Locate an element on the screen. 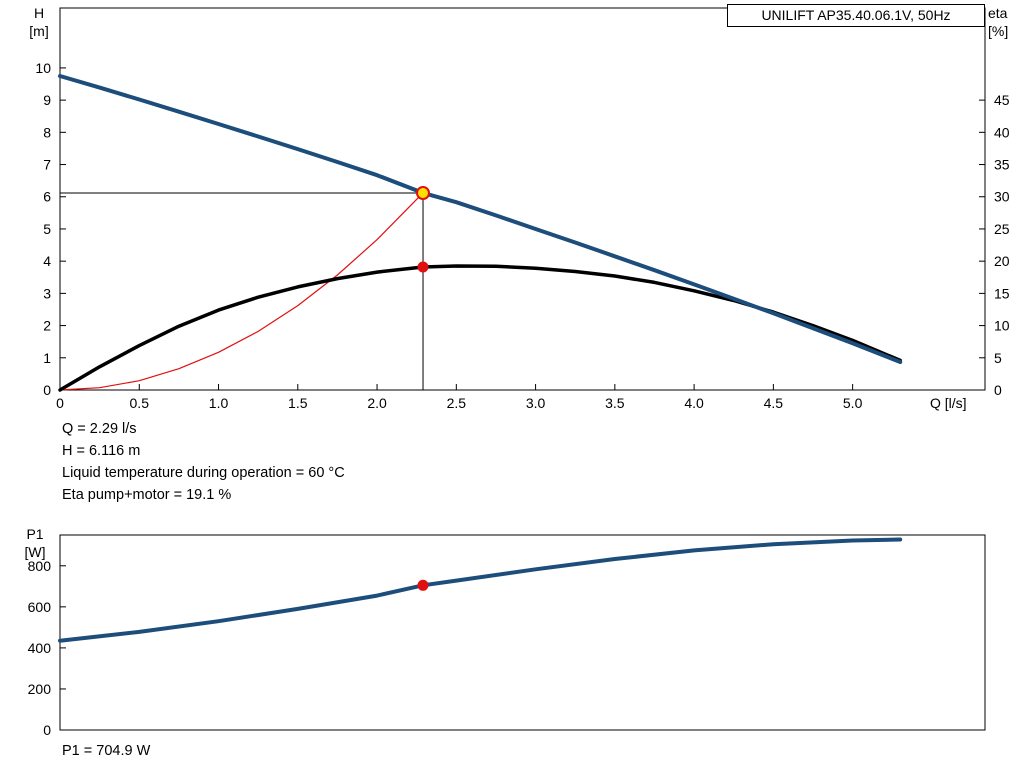 Image resolution: width=1024 pixels, height=781 pixels. readout-eta: Eta pump+motor = 19.1 % is located at coordinates (147, 495).